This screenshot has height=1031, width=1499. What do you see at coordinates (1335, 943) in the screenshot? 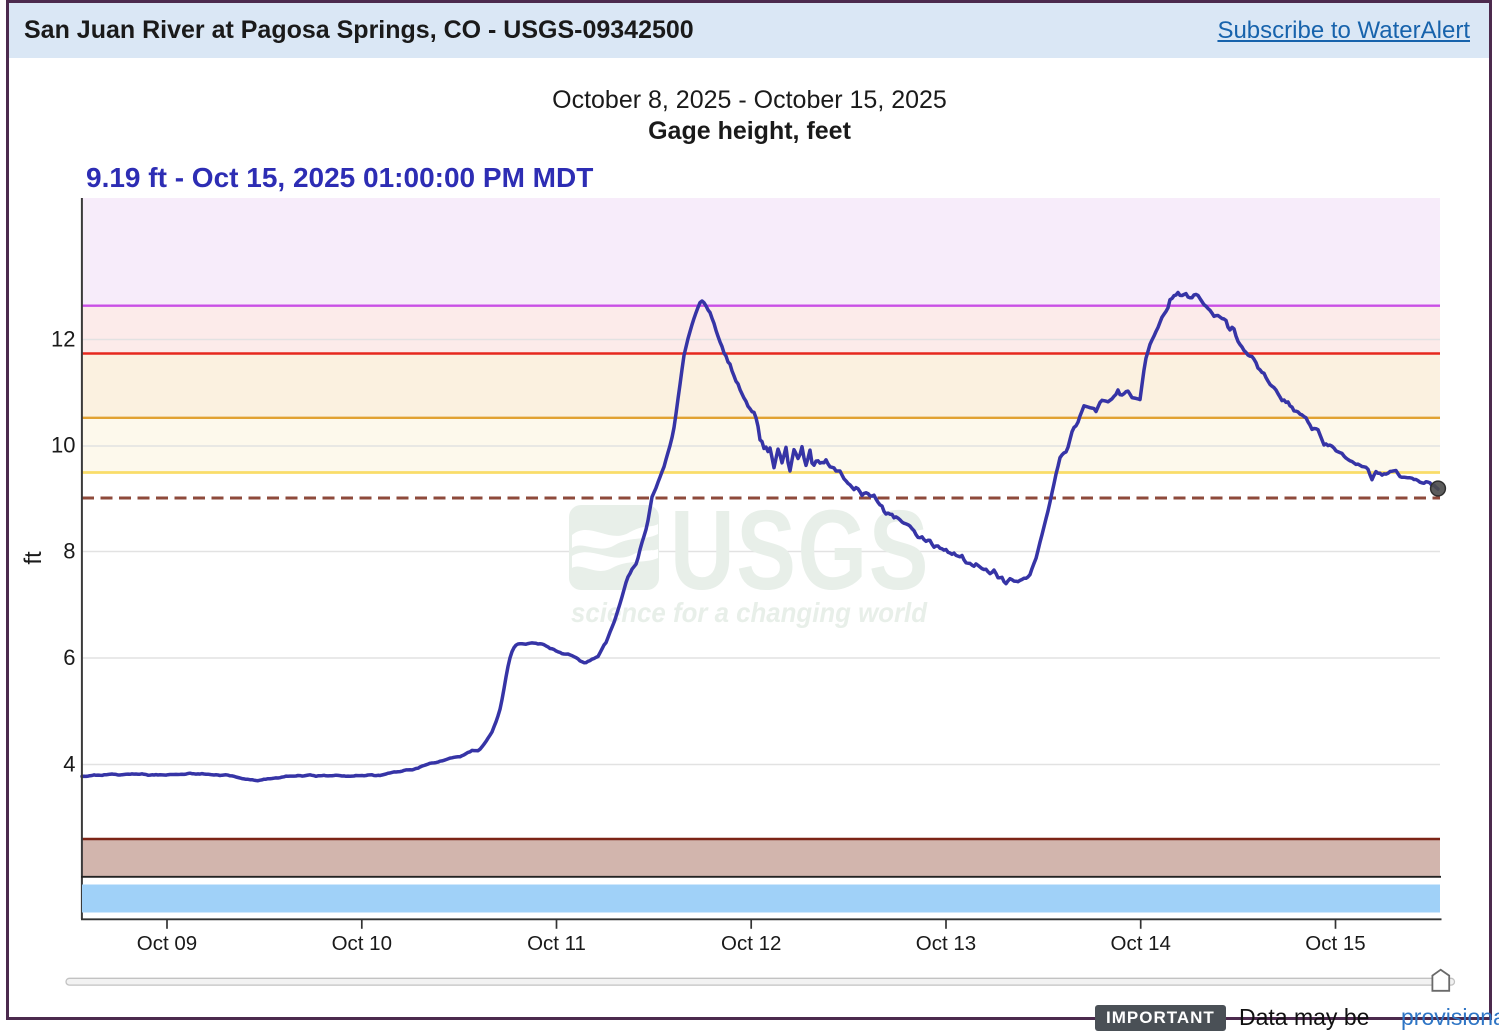
I see `svg-text: Oct 15` at bounding box center [1335, 943].